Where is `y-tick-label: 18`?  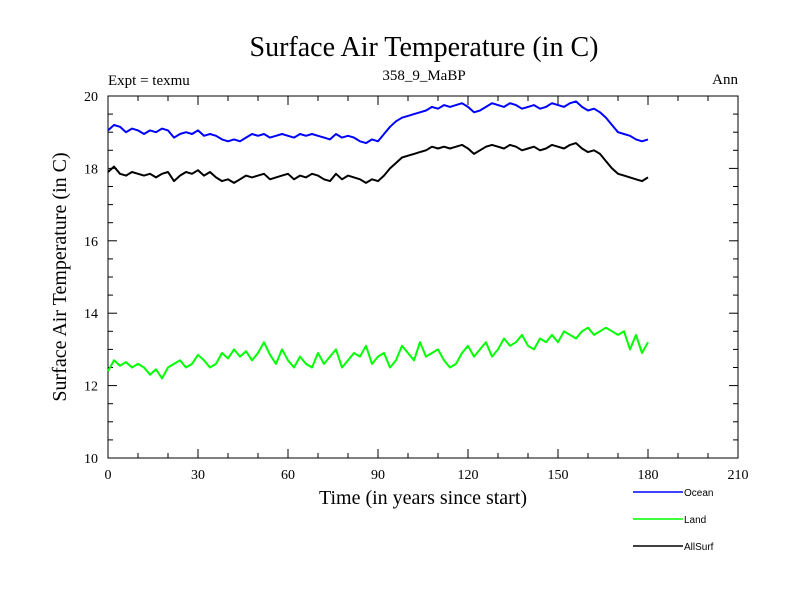
y-tick-label: 18 is located at coordinates (91, 169).